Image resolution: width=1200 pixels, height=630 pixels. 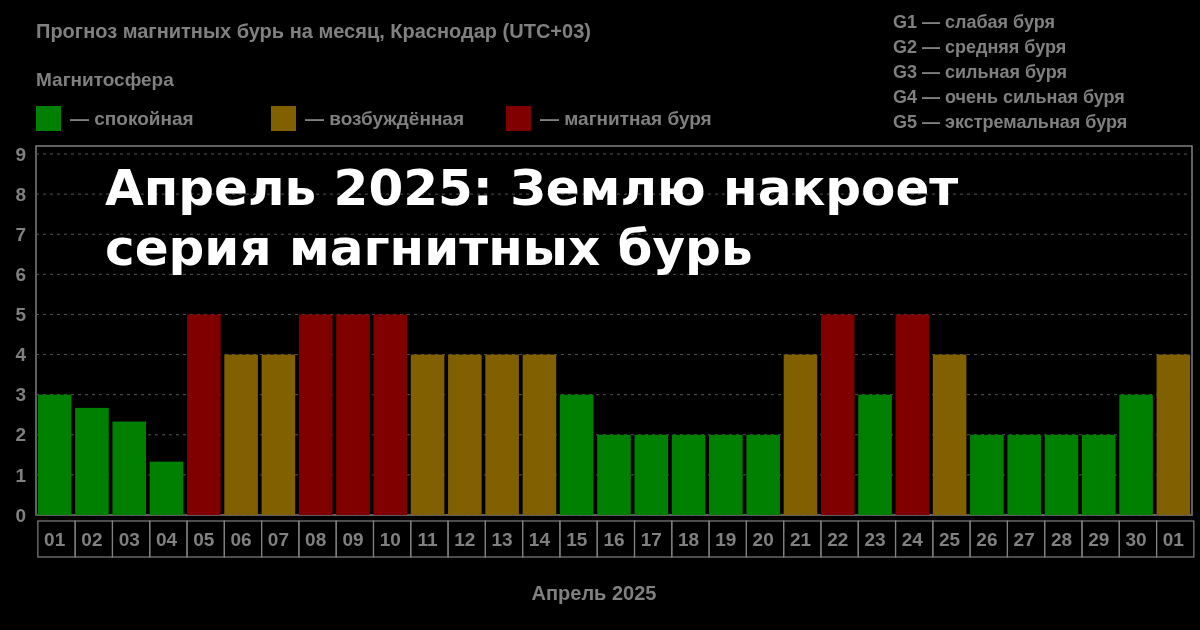 What do you see at coordinates (1136, 539) in the screenshot?
I see `x-tick-label: 30` at bounding box center [1136, 539].